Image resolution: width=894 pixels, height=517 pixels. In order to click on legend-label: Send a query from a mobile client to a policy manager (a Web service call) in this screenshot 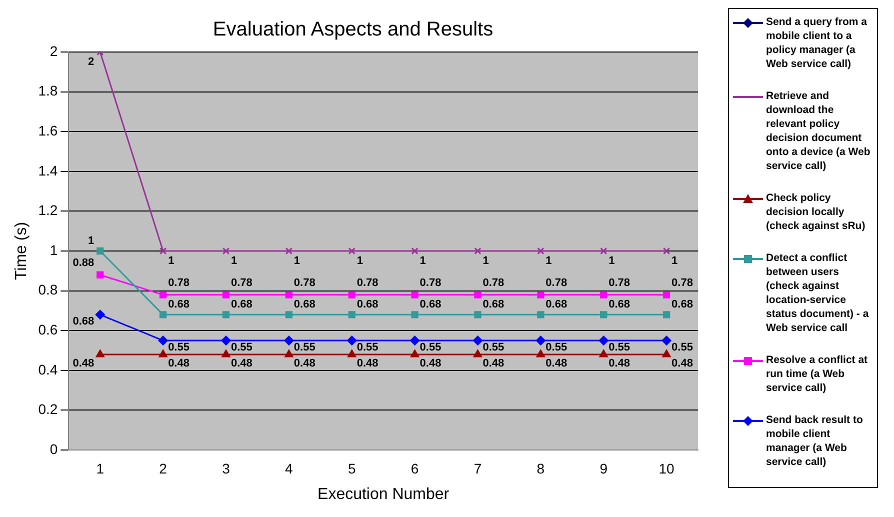, I will do `click(817, 43)`.